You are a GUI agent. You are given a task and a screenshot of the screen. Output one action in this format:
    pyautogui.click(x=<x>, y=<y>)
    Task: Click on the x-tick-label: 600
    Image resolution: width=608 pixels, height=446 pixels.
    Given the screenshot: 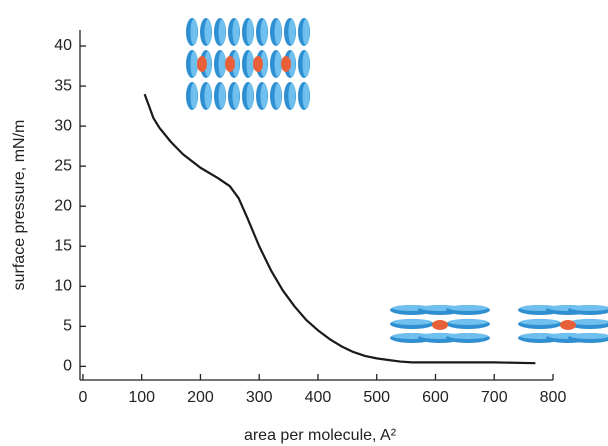 What is the action you would take?
    pyautogui.click(x=435, y=397)
    